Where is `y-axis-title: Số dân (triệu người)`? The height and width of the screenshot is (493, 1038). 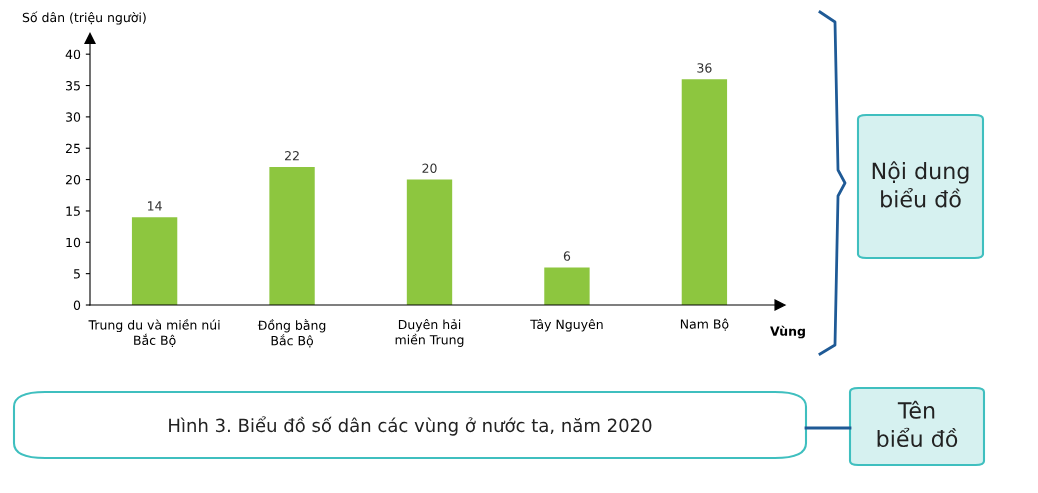
y-axis-title: Số dân (triệu người) is located at coordinates (84, 18).